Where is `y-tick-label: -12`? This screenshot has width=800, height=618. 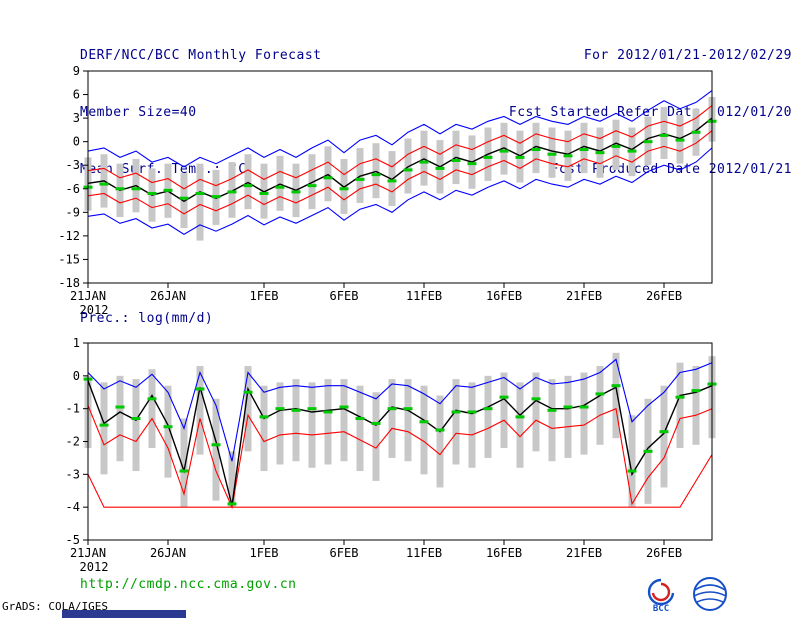
y-tick-label: -12 is located at coordinates (69, 236).